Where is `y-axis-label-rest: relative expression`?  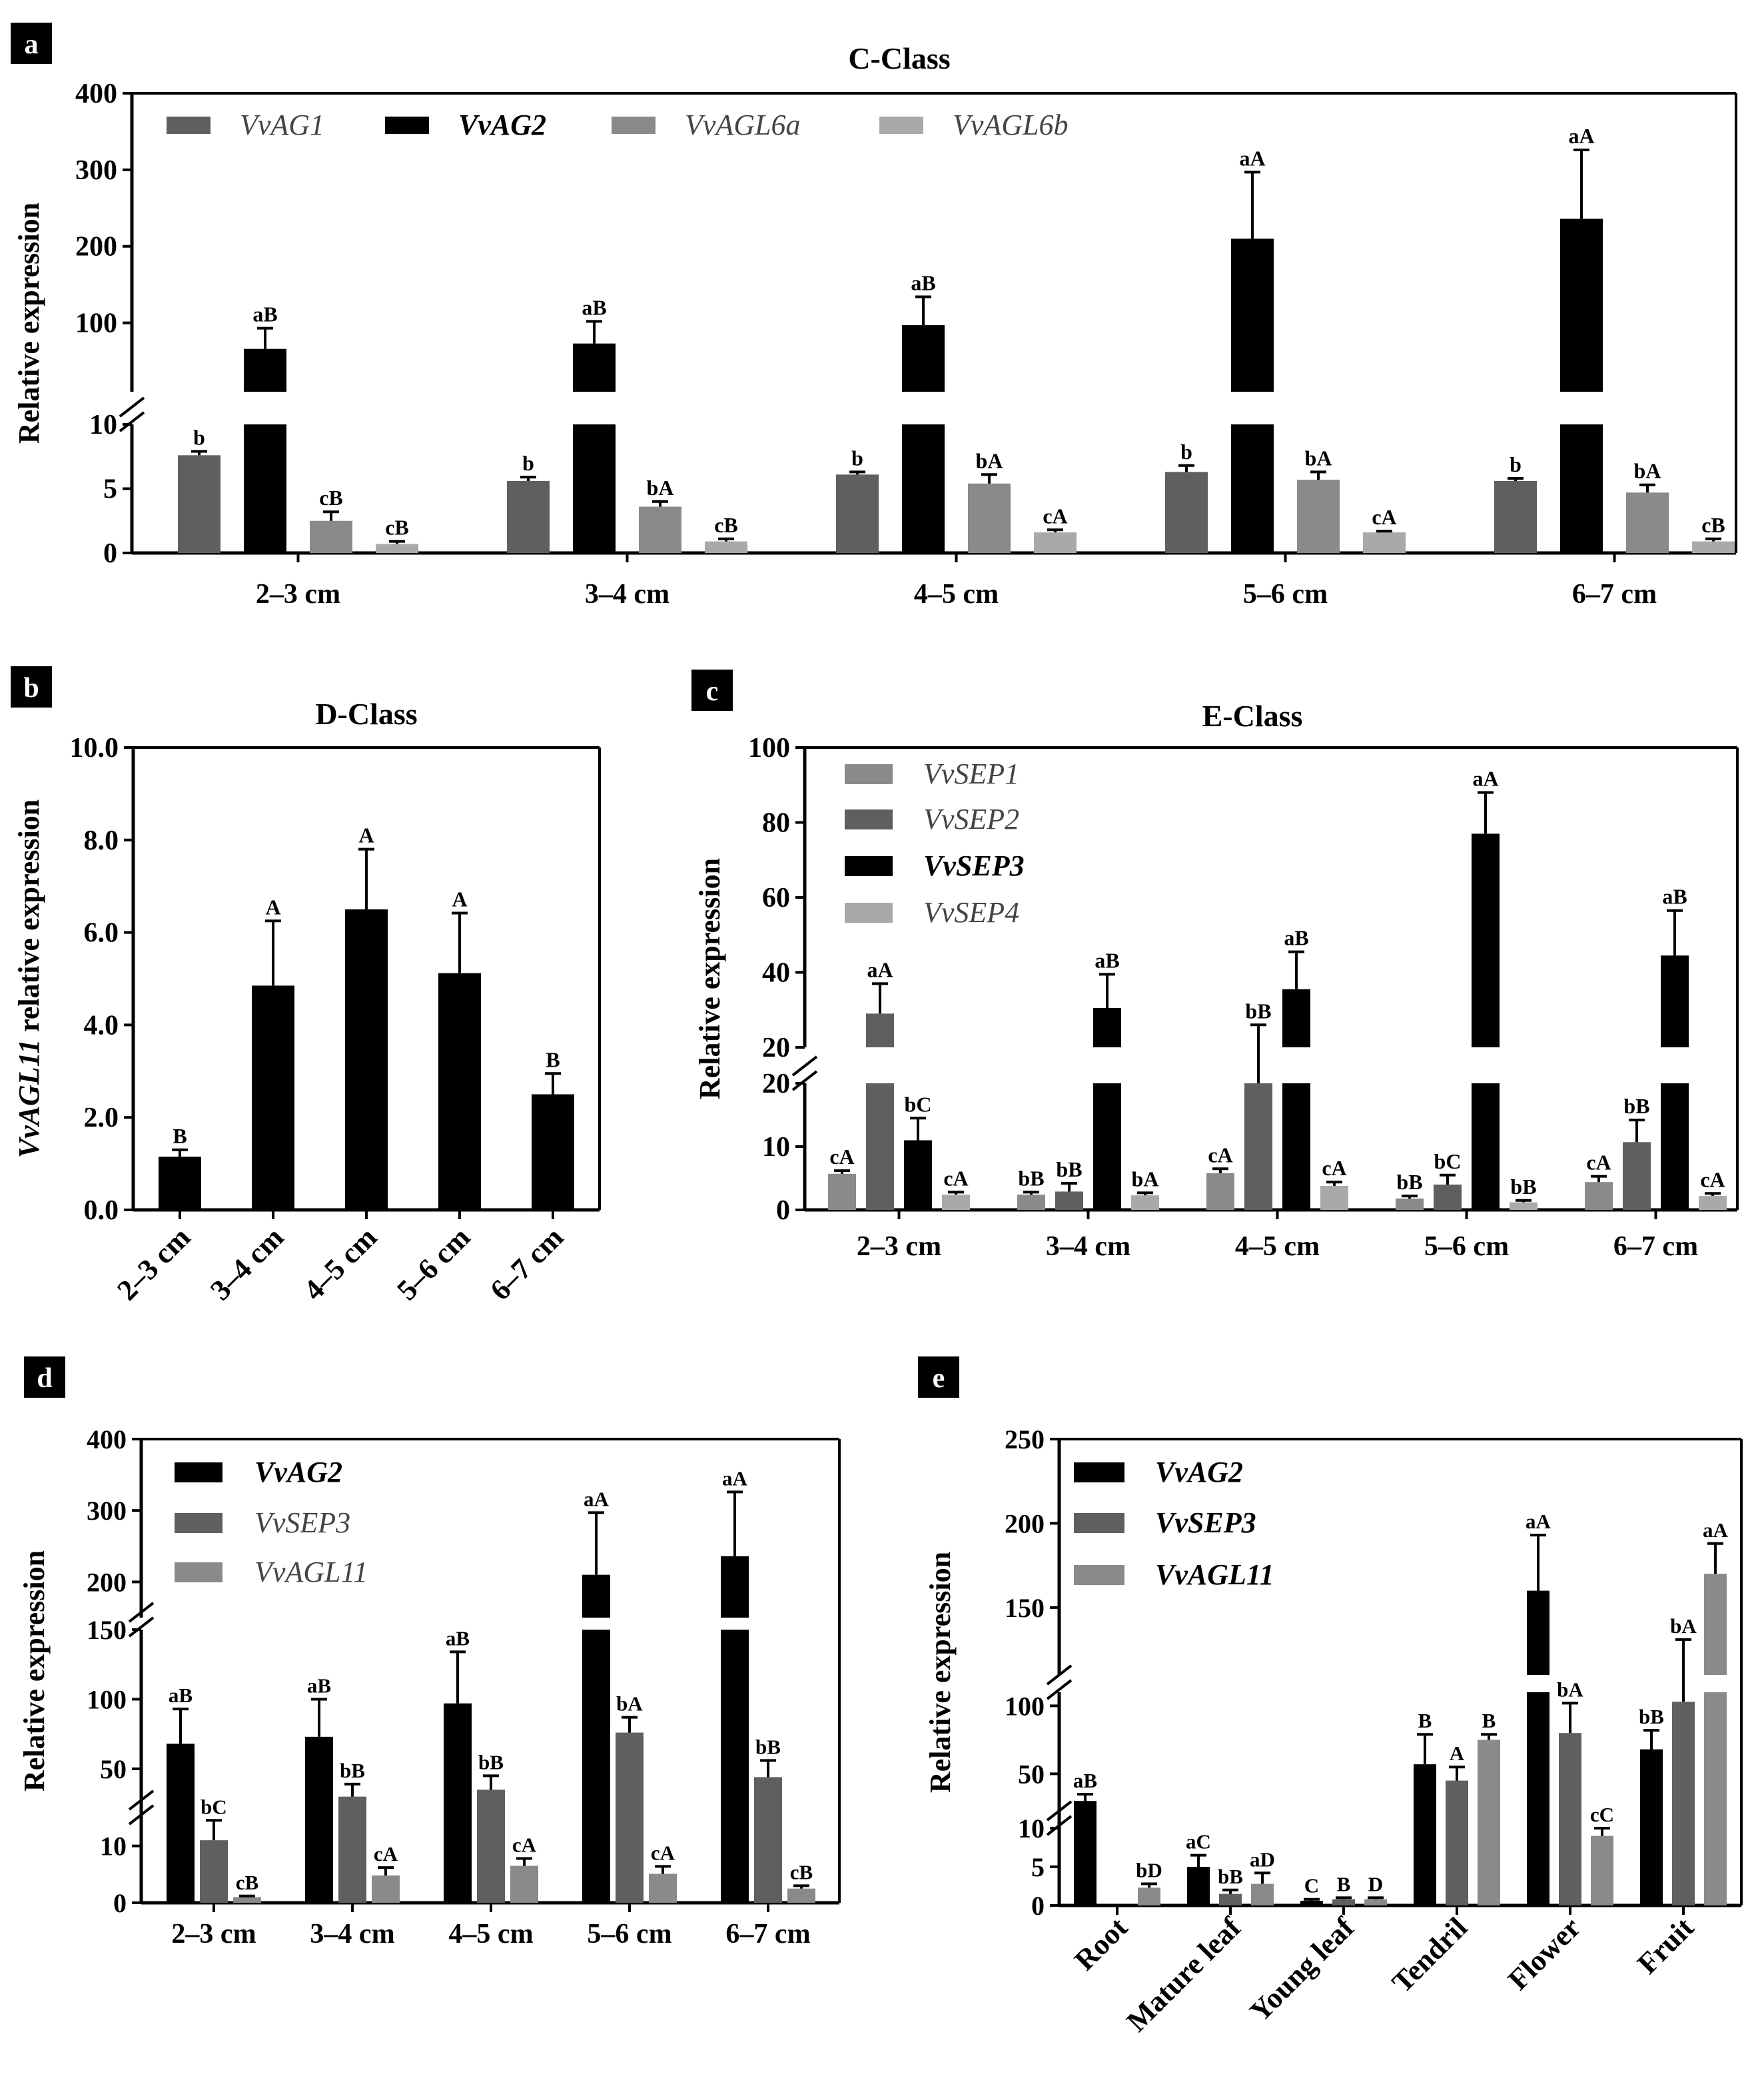 y-axis-label-rest: relative expression is located at coordinates (29, 919).